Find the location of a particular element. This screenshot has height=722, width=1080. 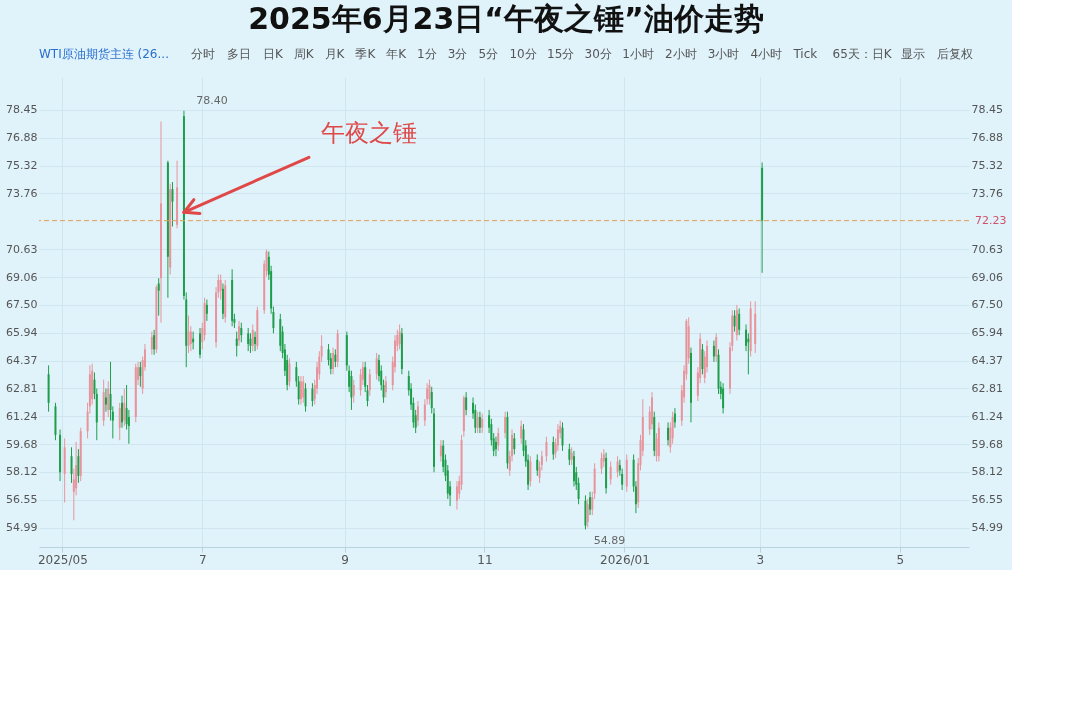

text: 5分 is located at coordinates (488, 54).